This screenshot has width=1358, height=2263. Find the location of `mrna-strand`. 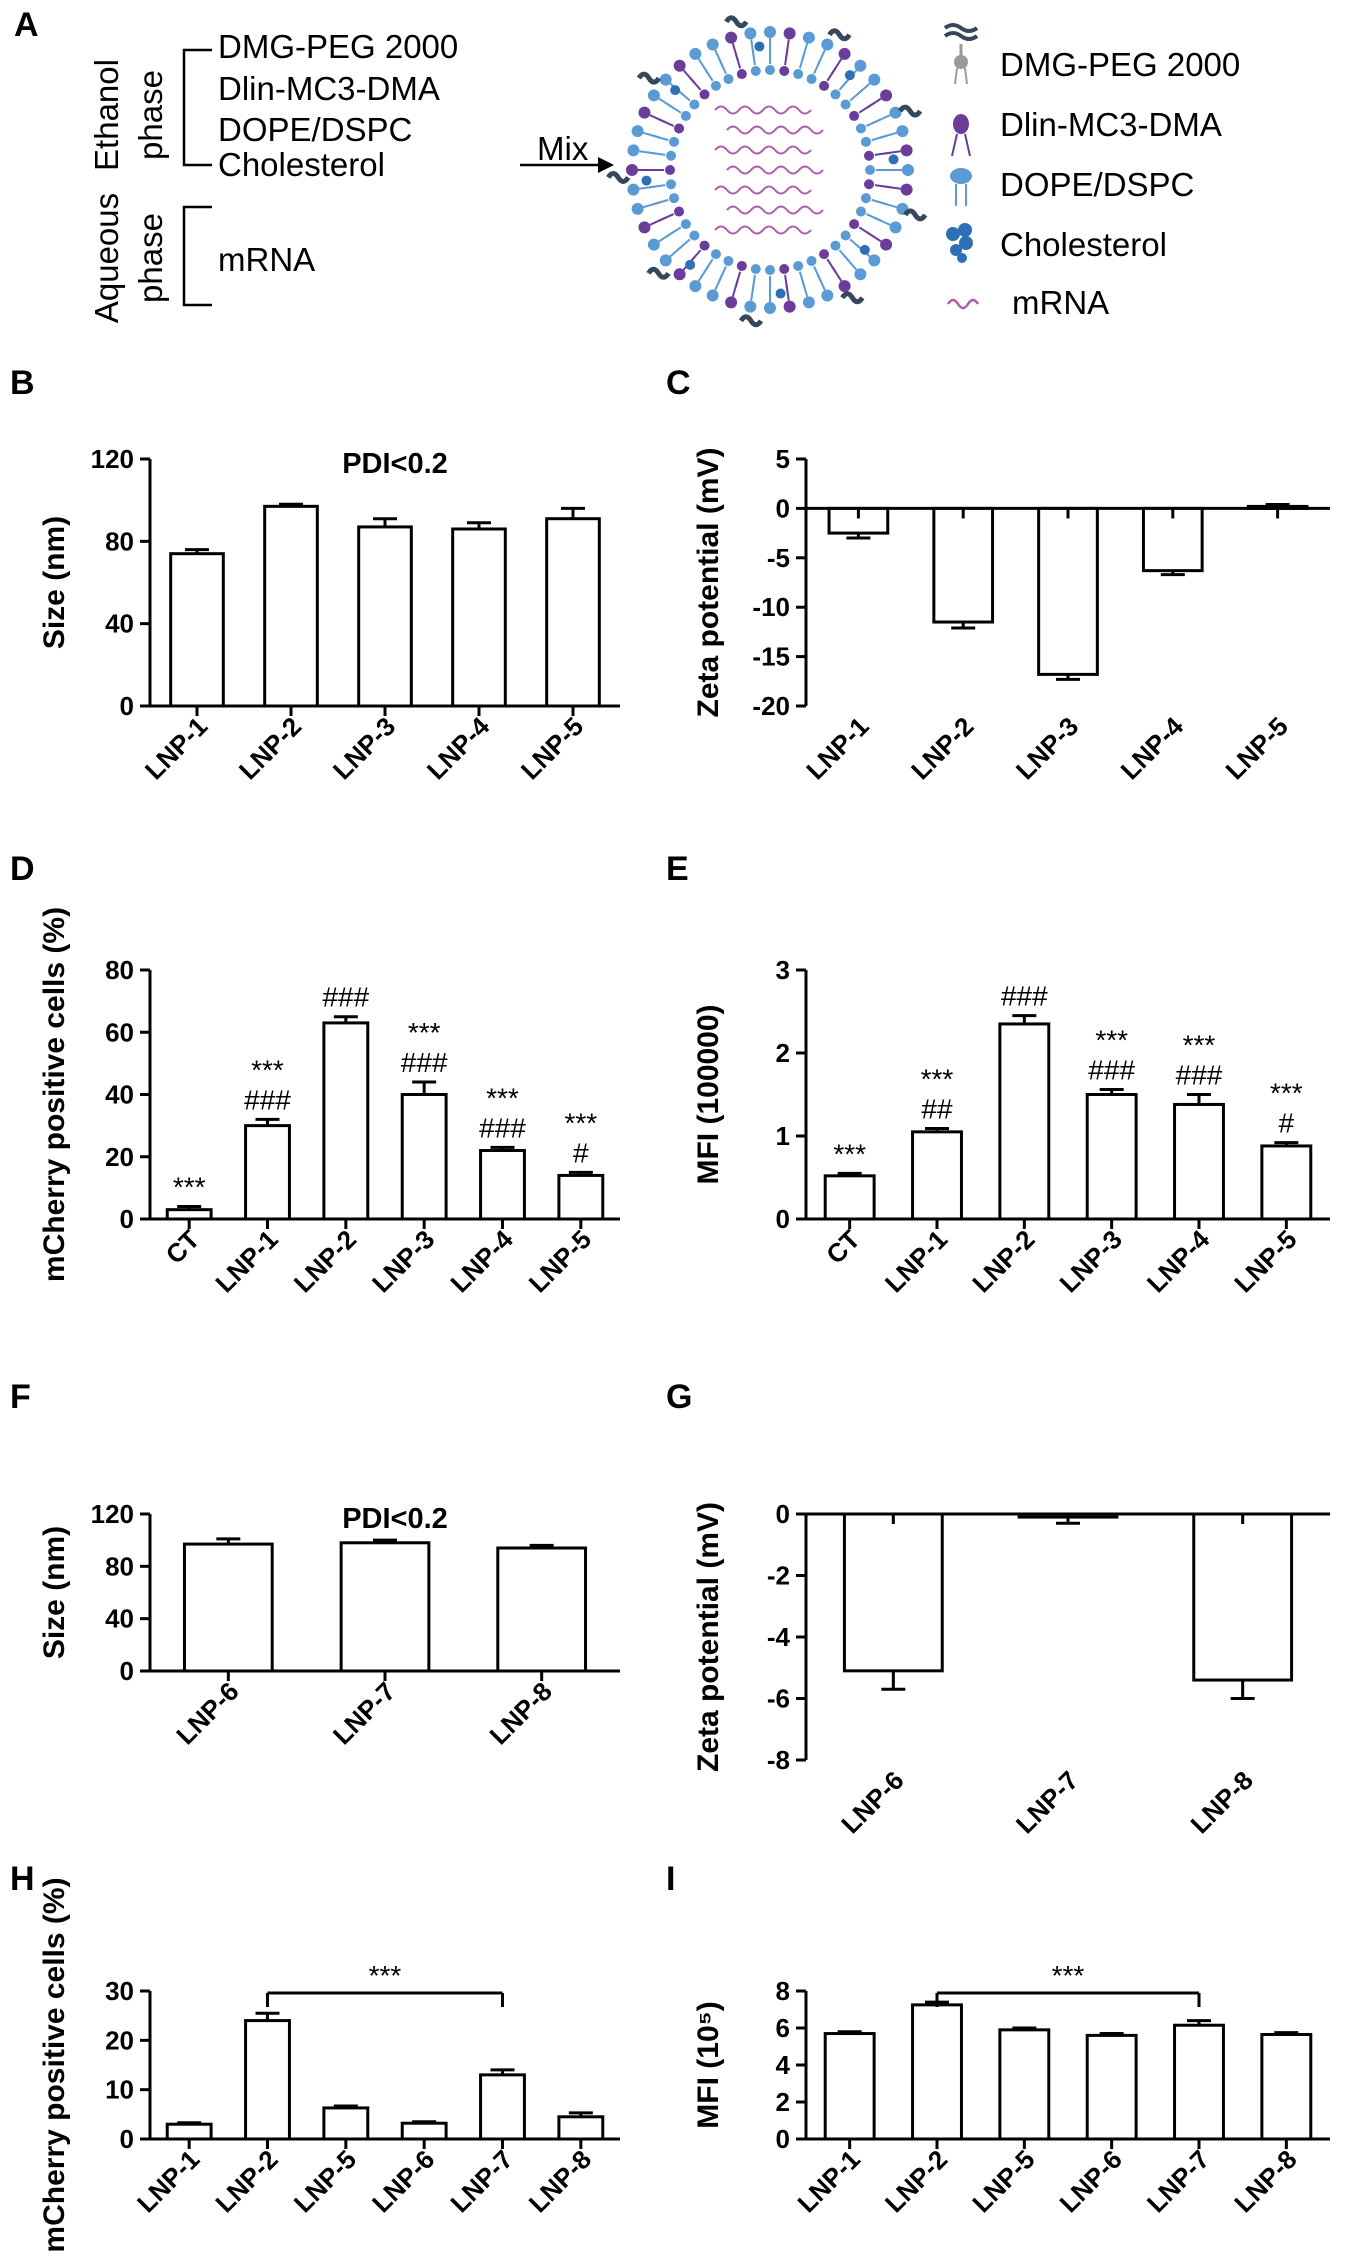

mrna-strand is located at coordinates (775, 130).